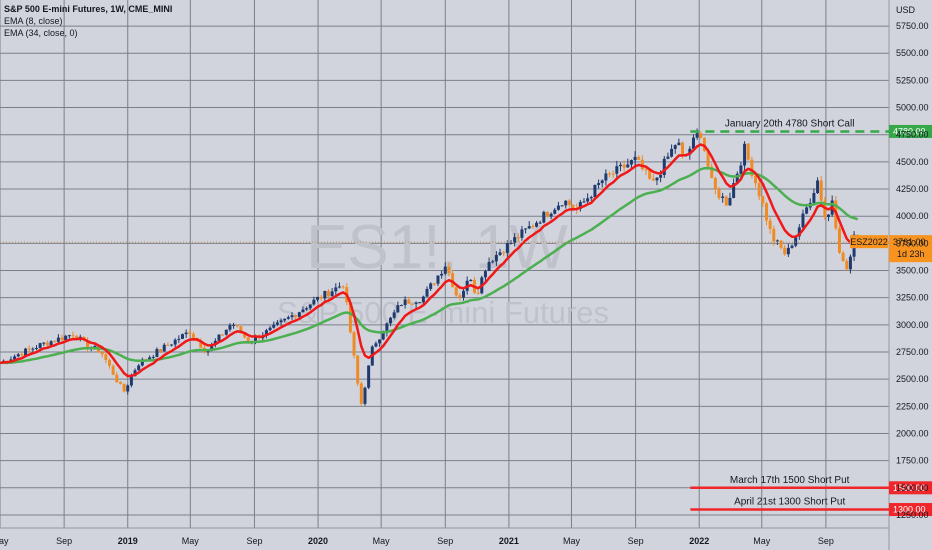 The height and width of the screenshot is (550, 932). I want to click on legend-ema-fast: EMA (8, close), so click(33, 21).